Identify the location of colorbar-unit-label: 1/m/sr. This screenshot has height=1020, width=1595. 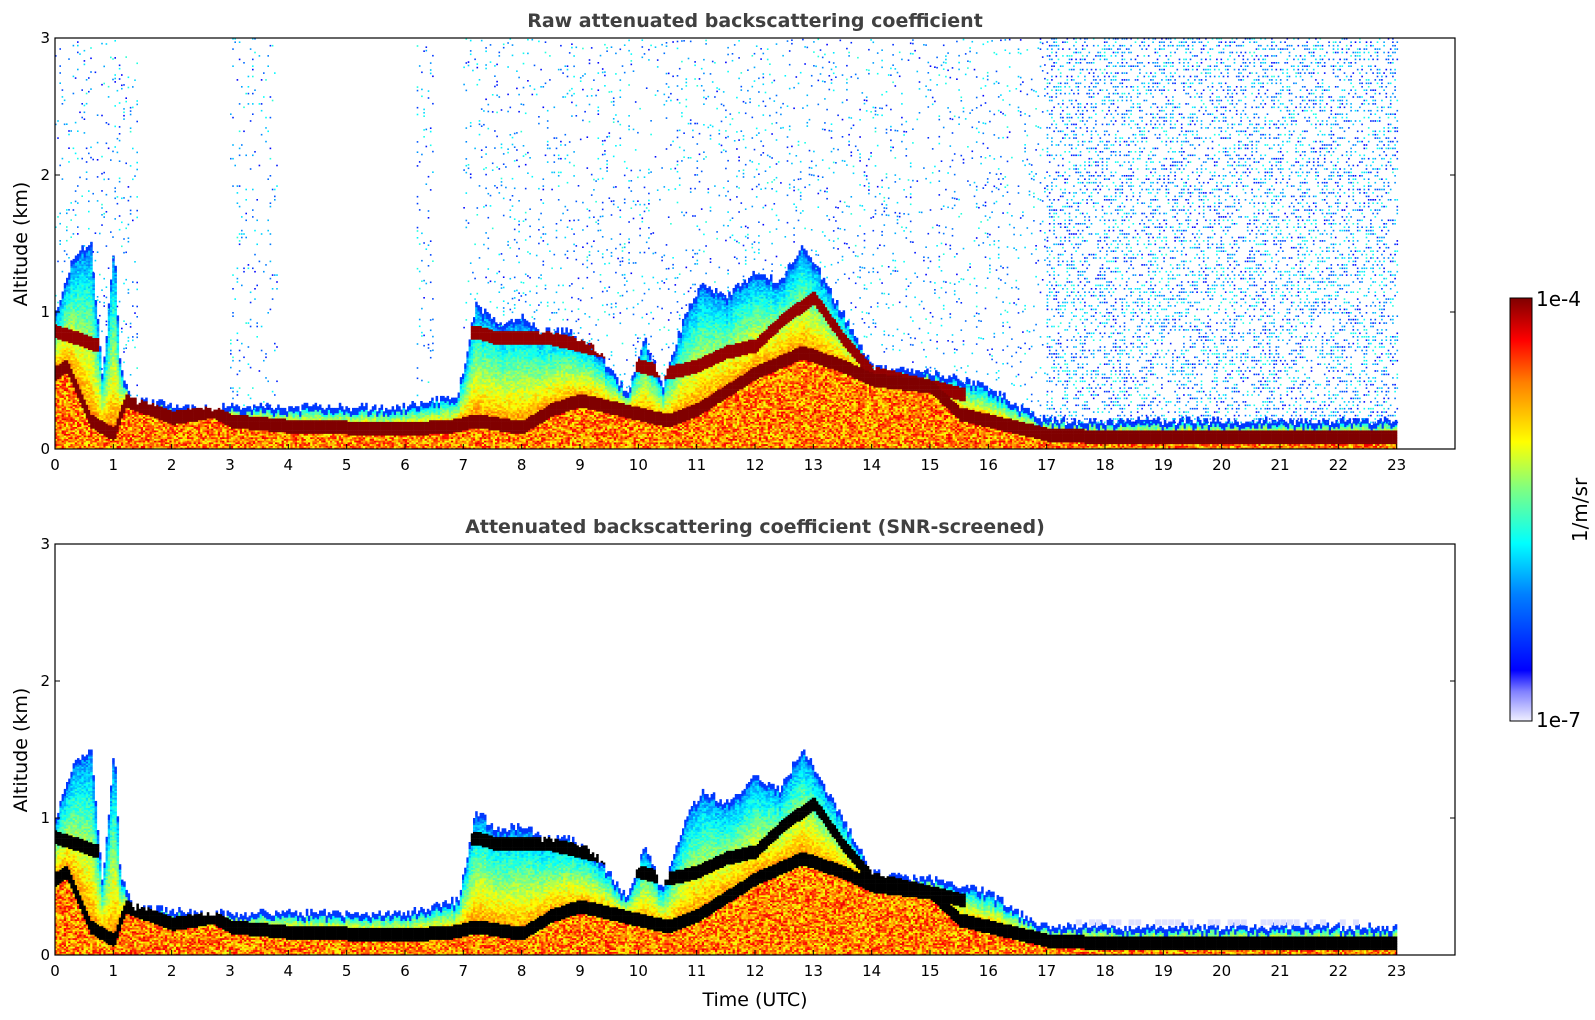
(1580, 509).